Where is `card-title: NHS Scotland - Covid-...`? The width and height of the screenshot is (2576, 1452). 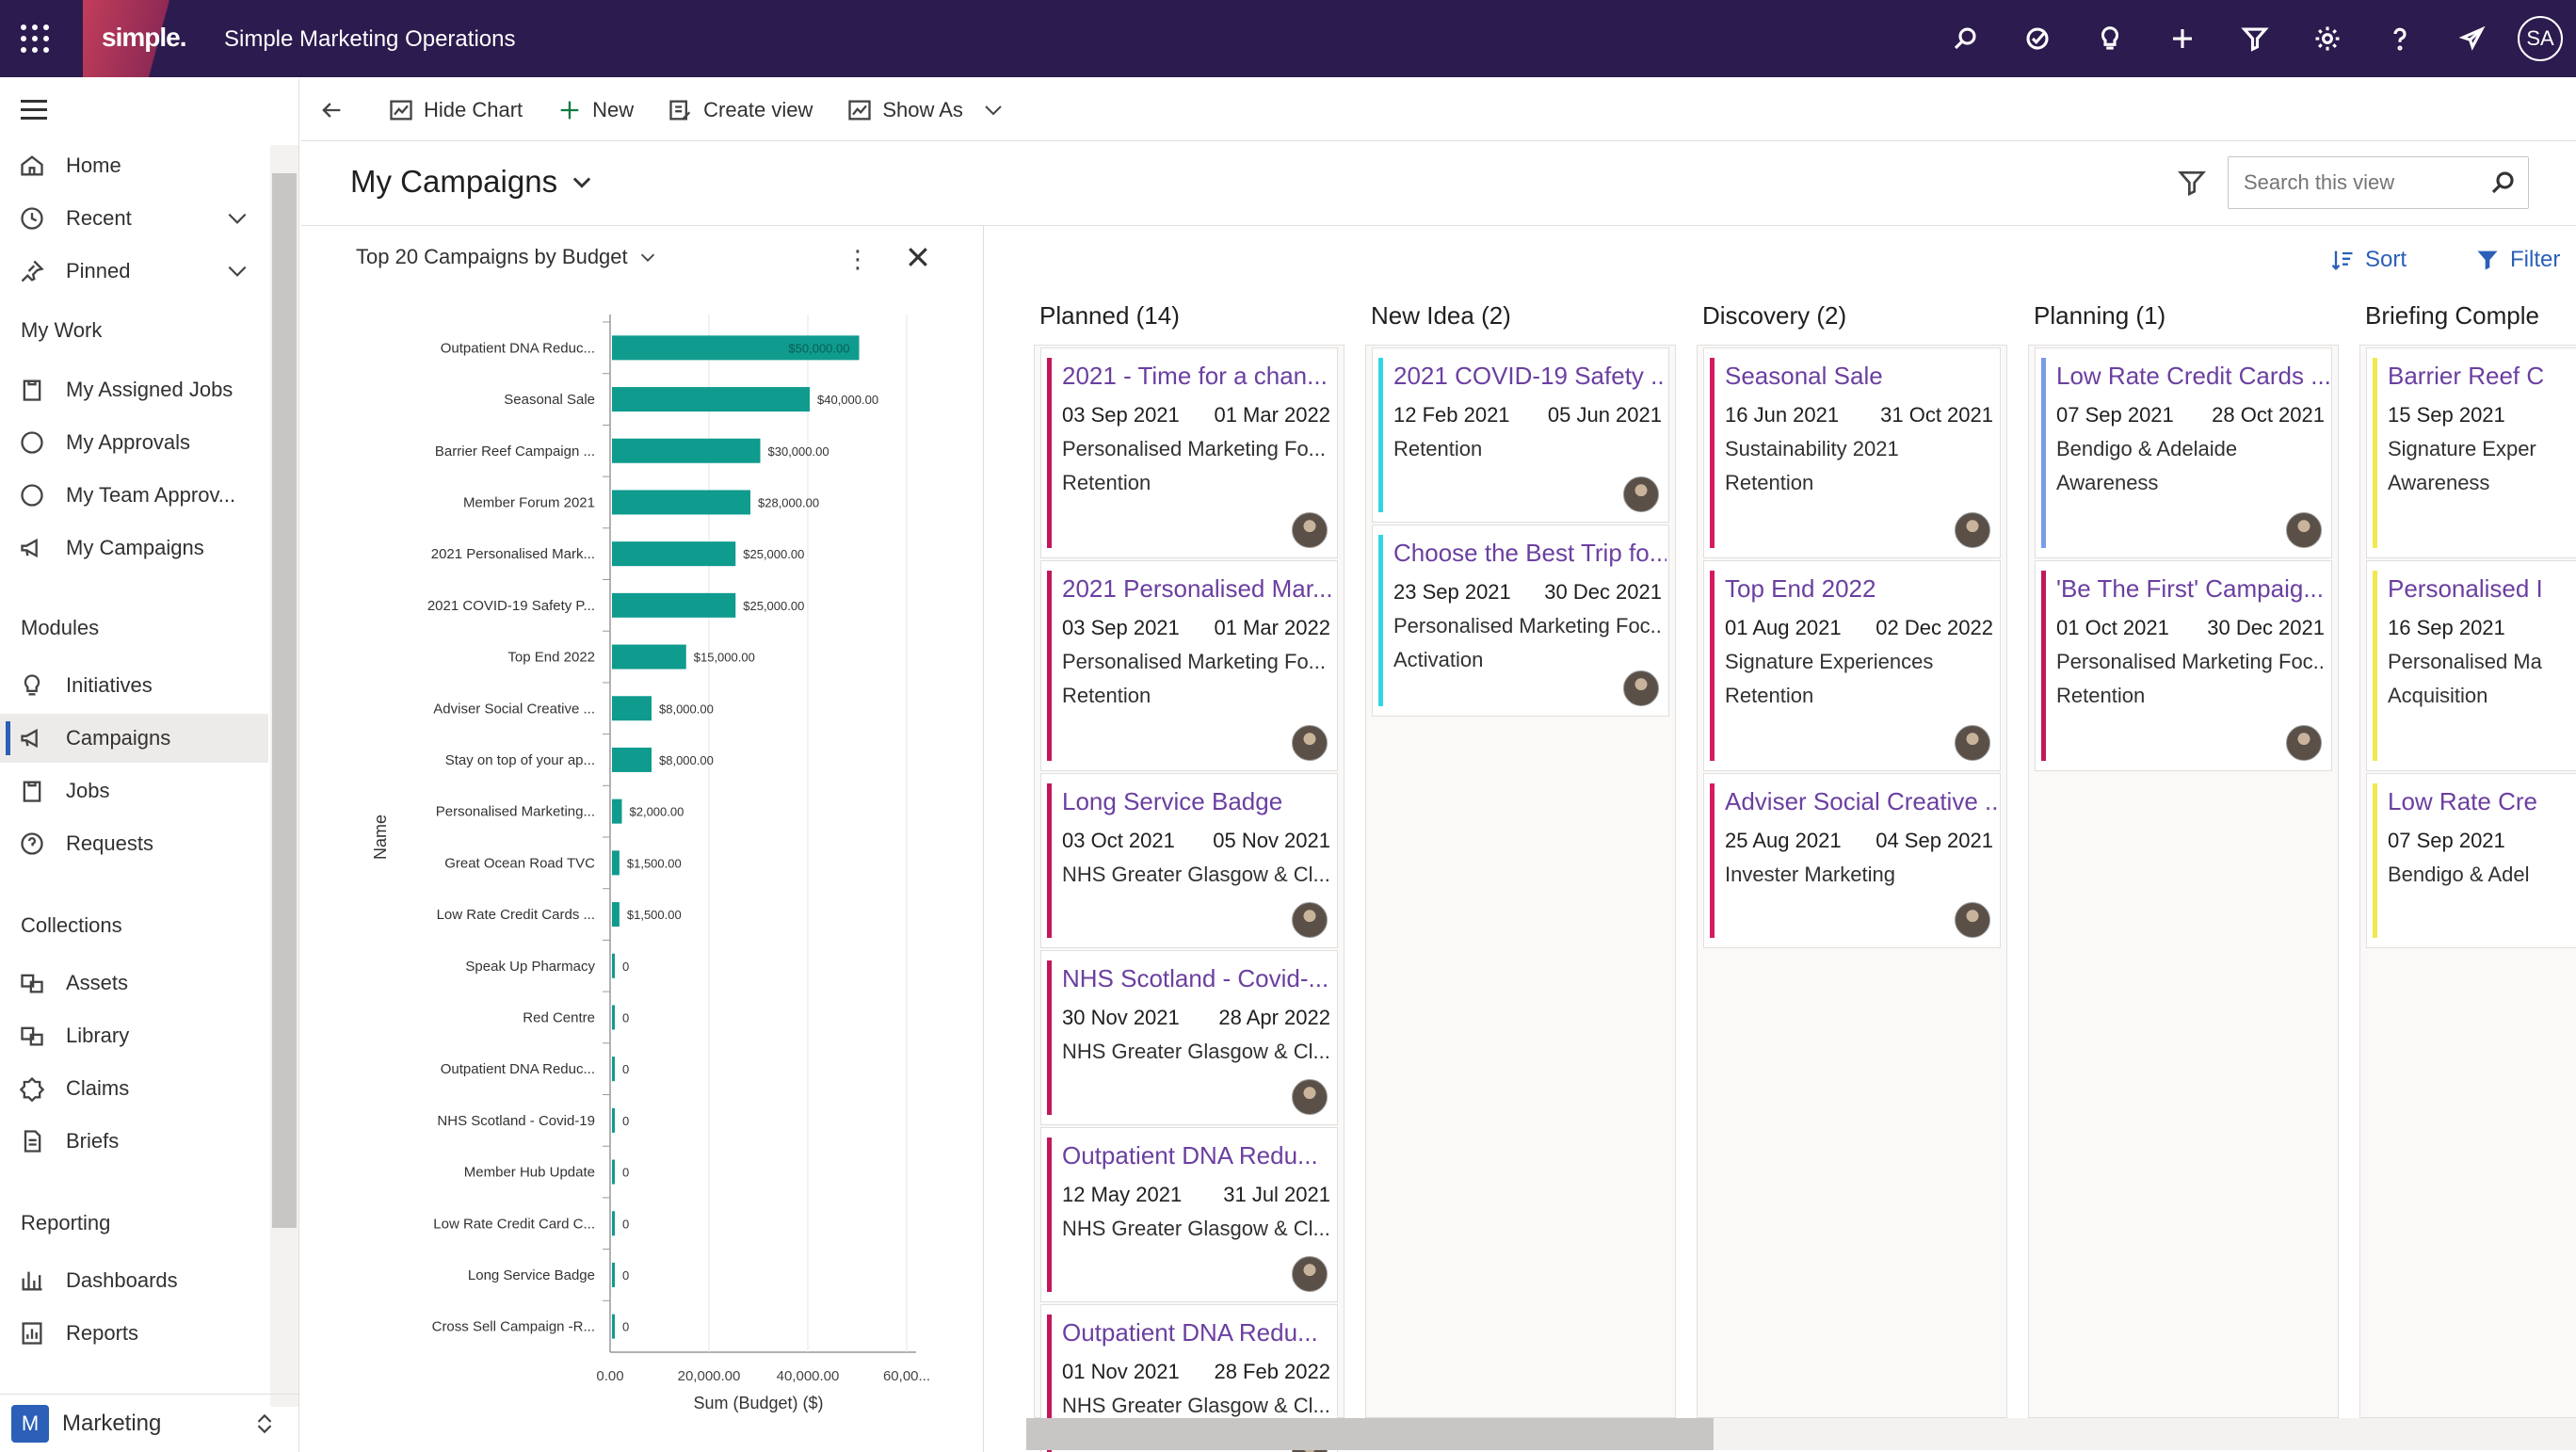 card-title: NHS Scotland - Covid-... is located at coordinates (1195, 978).